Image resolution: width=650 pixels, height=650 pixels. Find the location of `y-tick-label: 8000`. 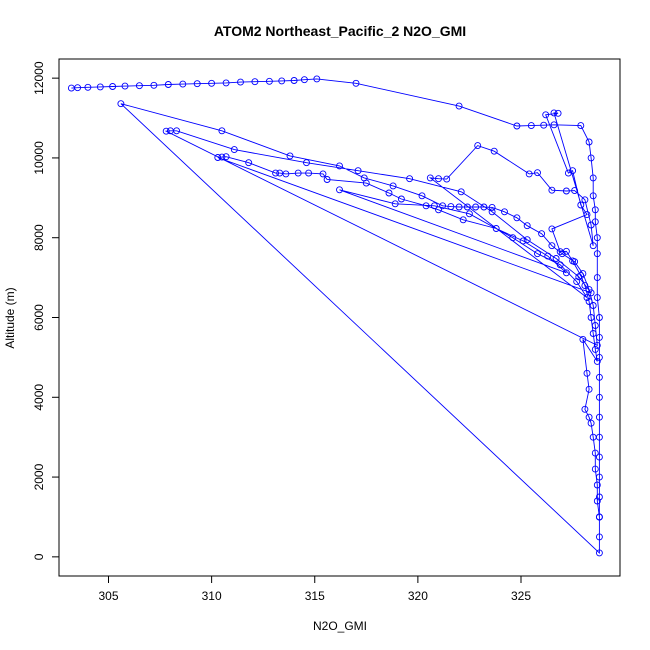

y-tick-label: 8000 is located at coordinates (39, 237).